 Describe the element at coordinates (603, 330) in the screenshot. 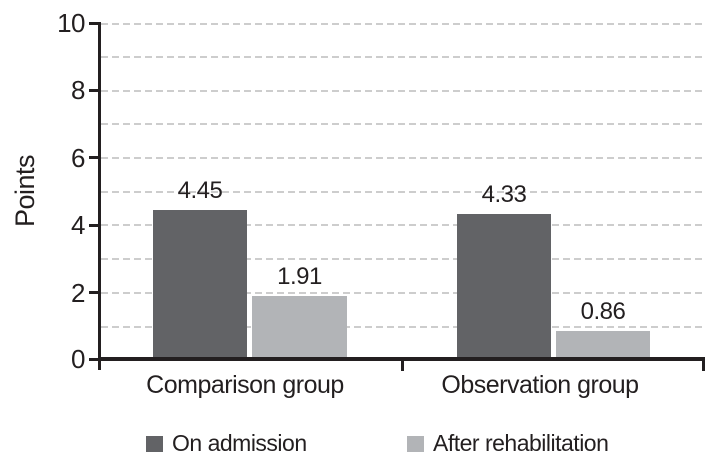

I see `bar-observation-after-rehabilitation: 0.86` at that location.